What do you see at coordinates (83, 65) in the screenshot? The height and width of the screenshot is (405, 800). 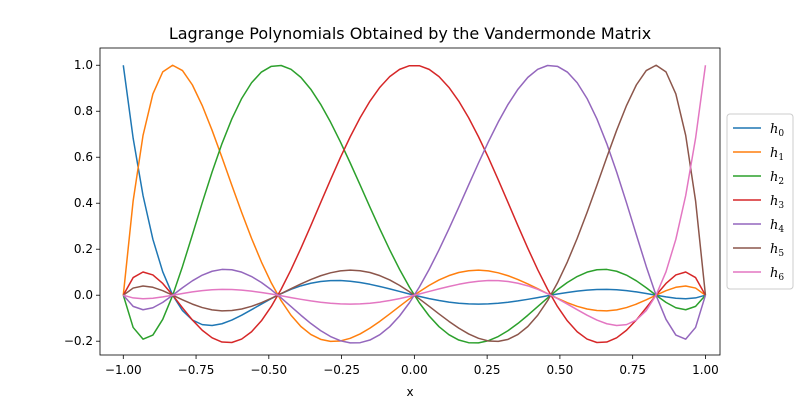 I see `y-tick-label: 1.0` at bounding box center [83, 65].